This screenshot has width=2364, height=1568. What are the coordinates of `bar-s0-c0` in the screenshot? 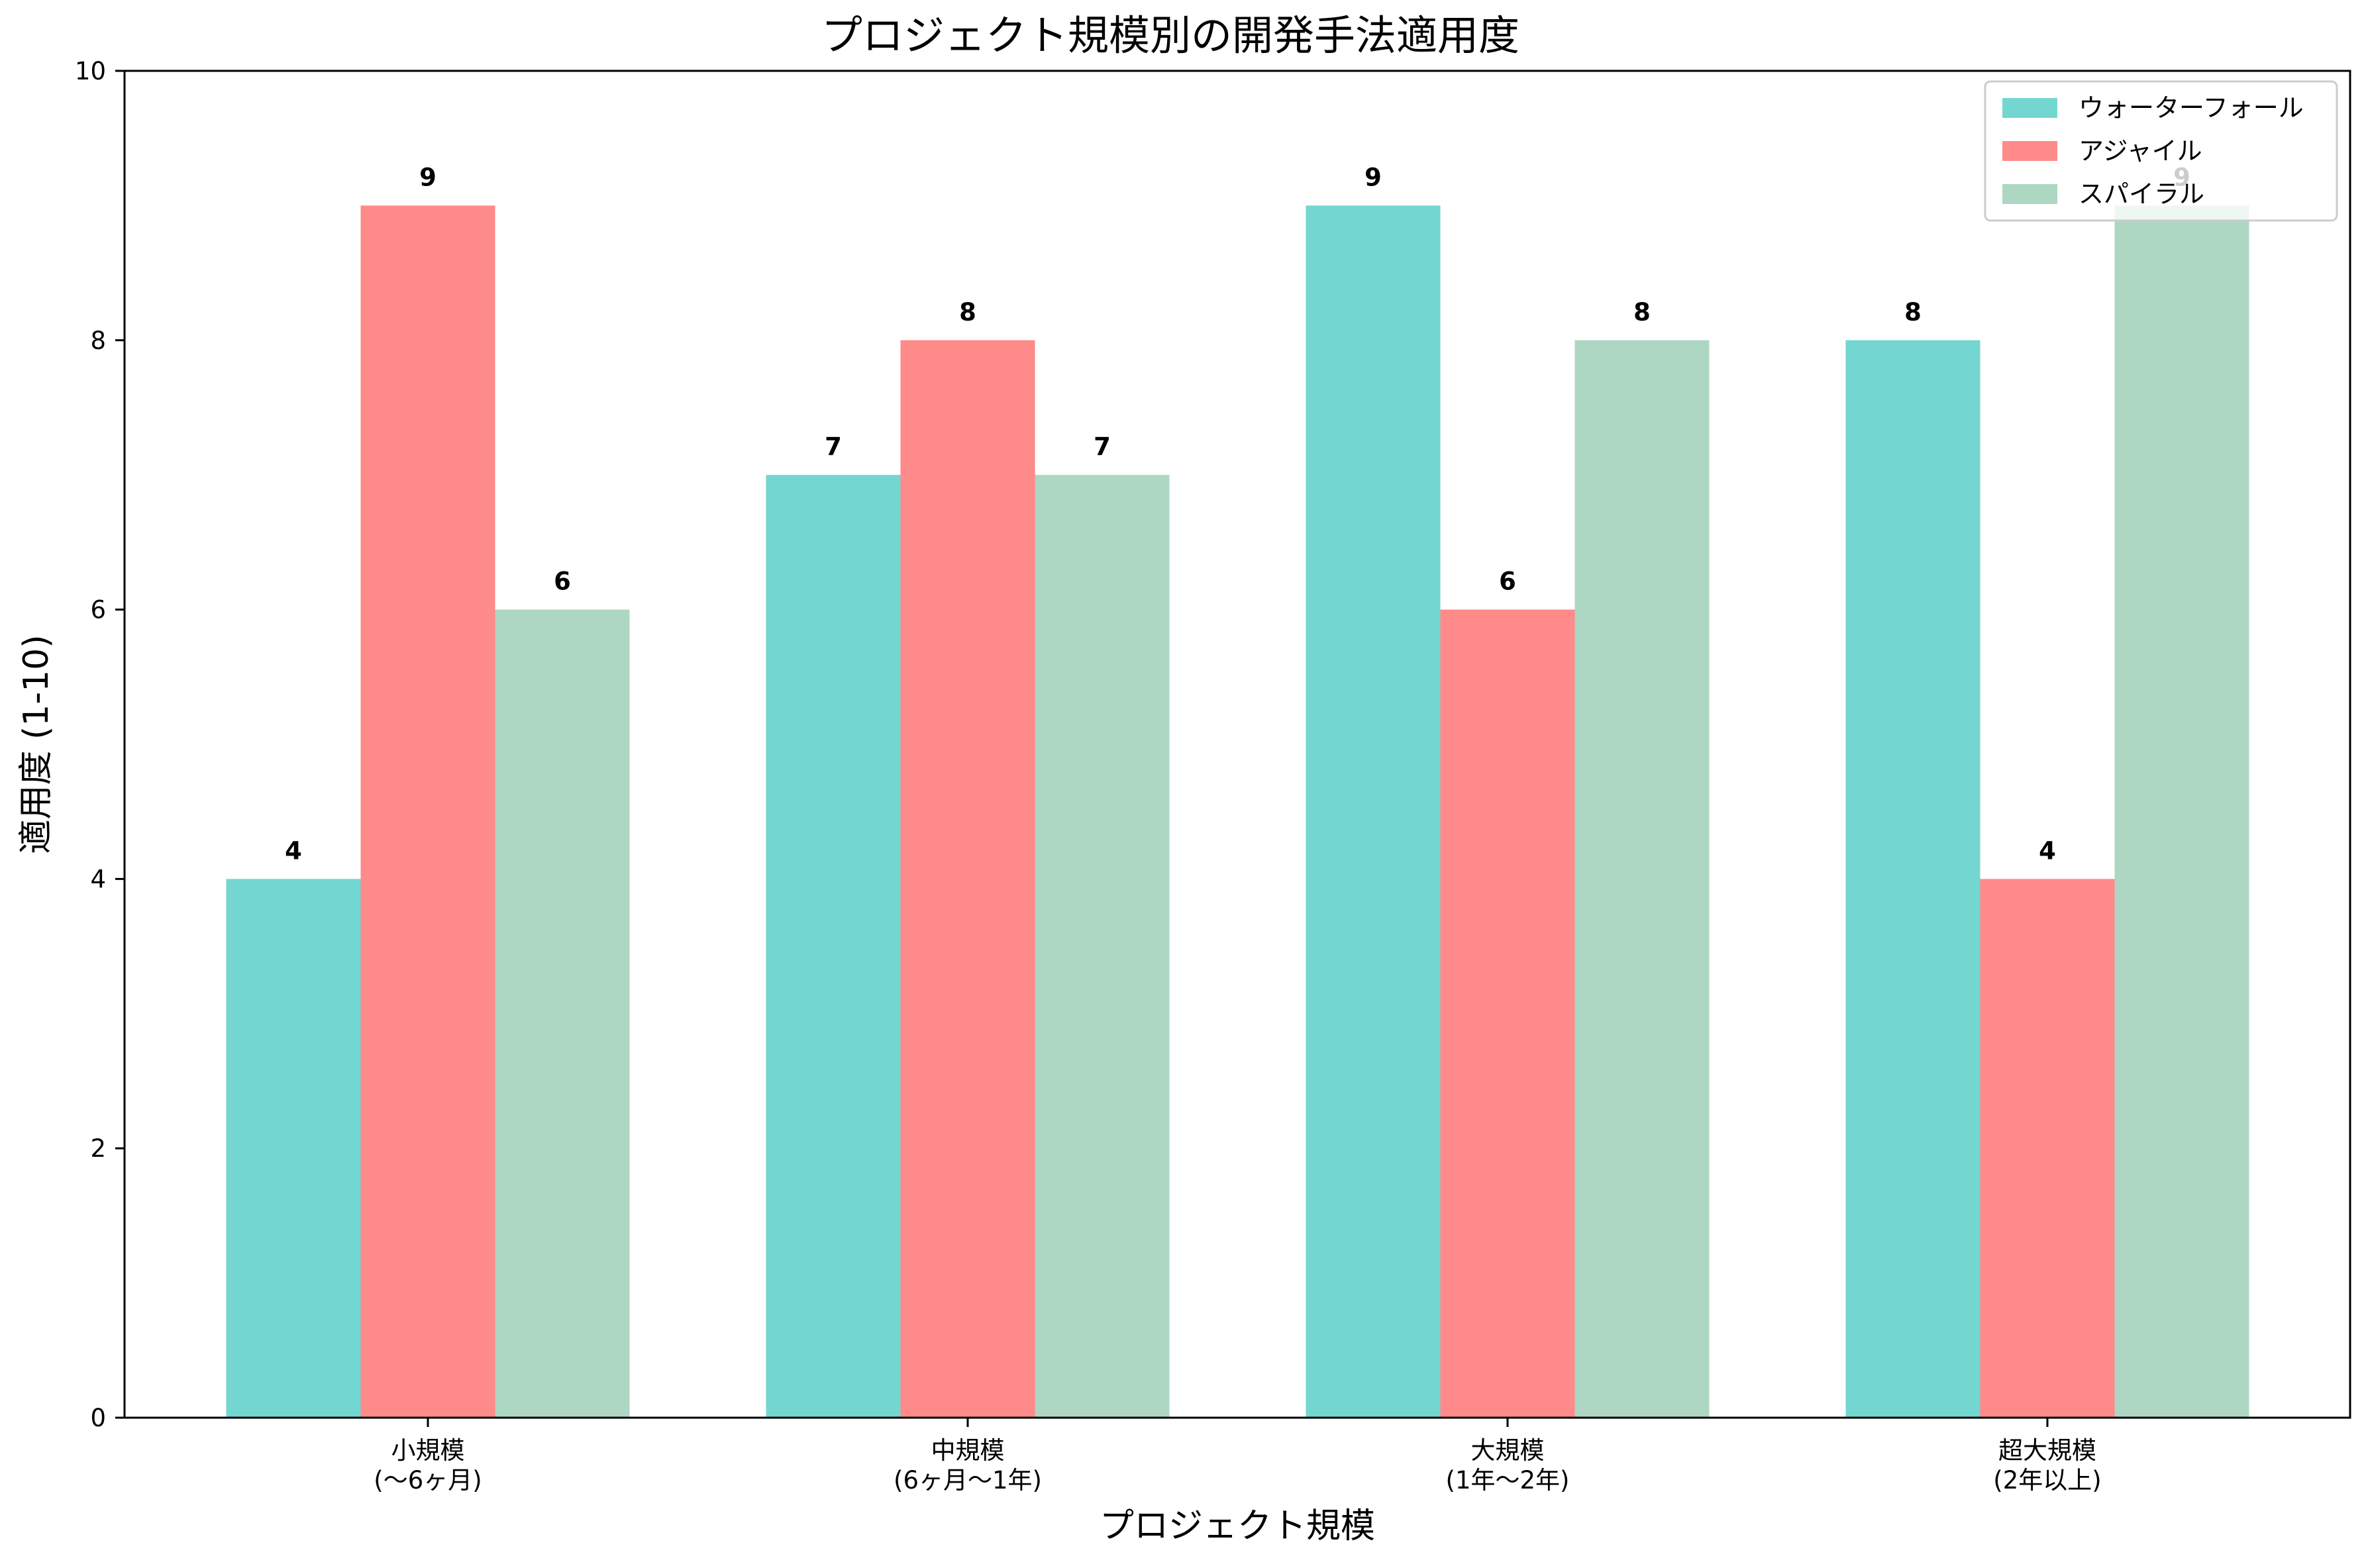 It's located at (294, 1148).